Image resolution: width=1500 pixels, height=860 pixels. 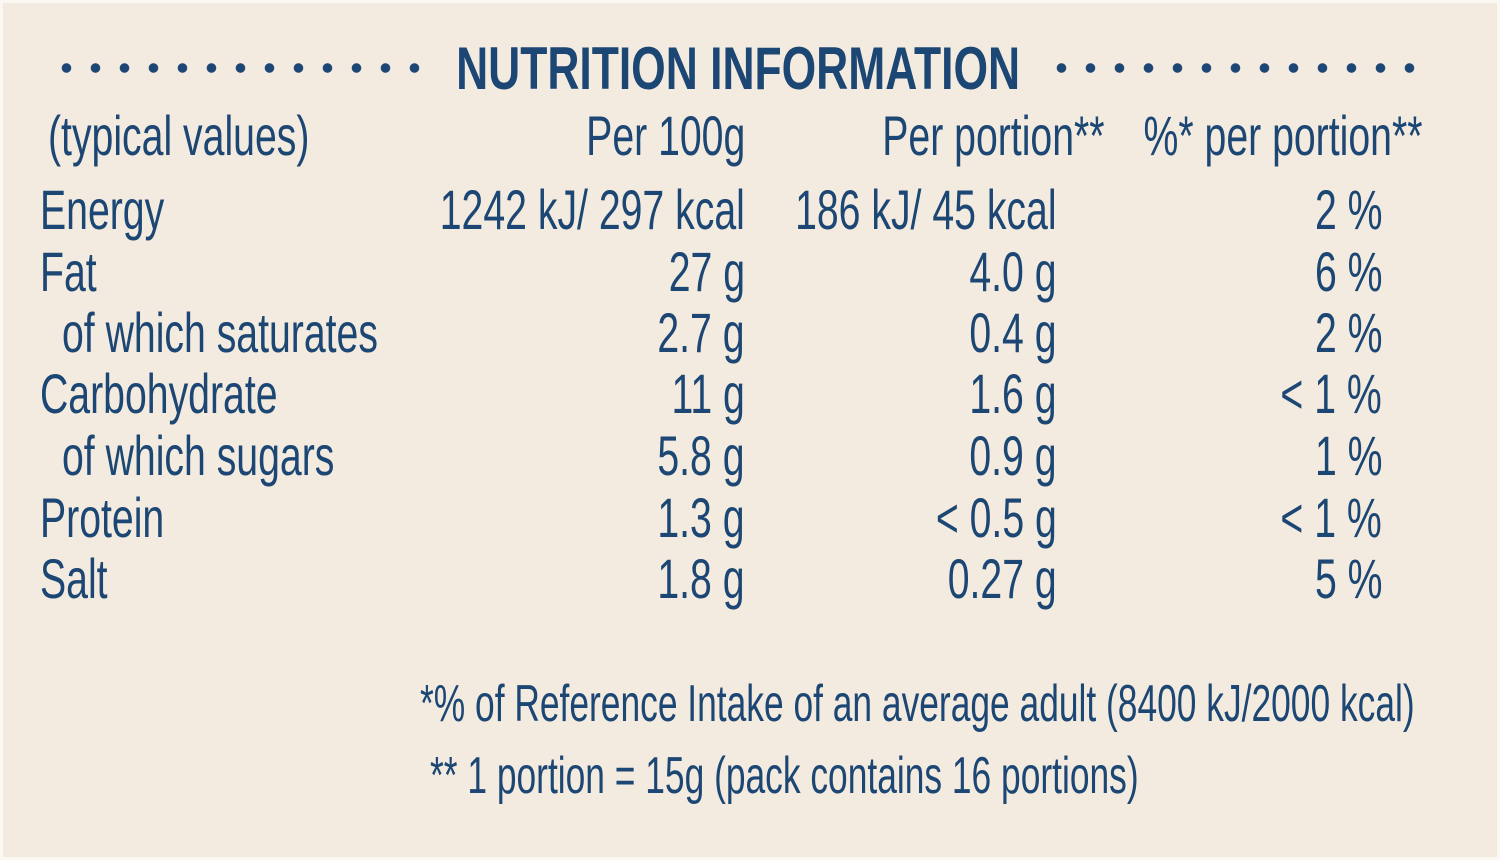 I want to click on header-per-portion: Per portion**, so click(x=993, y=135).